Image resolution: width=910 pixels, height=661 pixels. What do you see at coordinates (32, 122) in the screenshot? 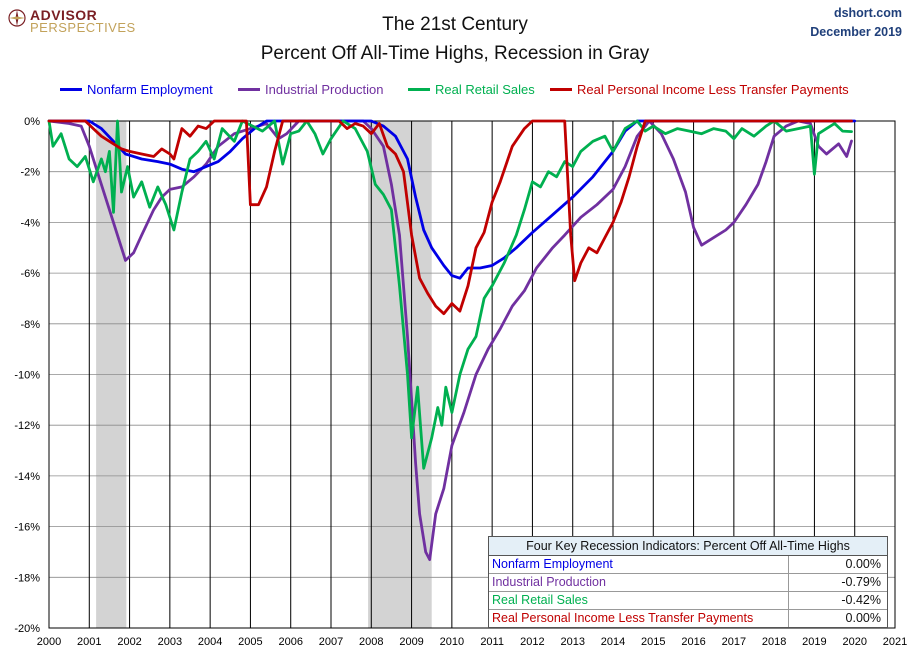
I see `y-tick-label: 0%` at bounding box center [32, 122].